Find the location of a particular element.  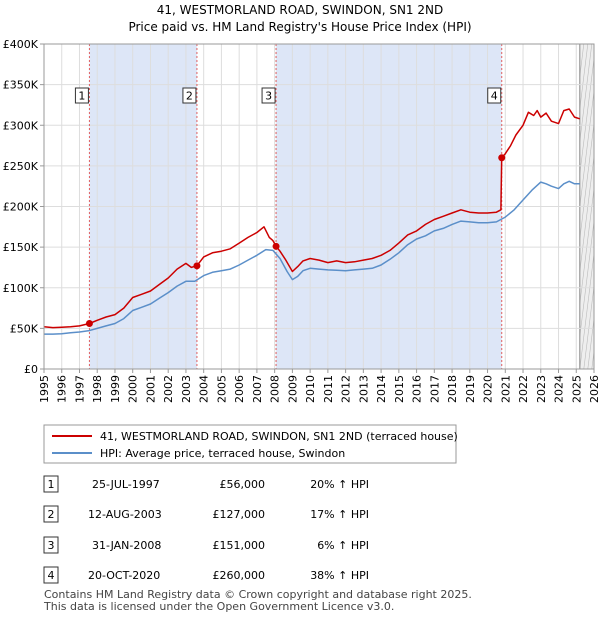

x-tick-label: 2008 is located at coordinates (275, 389).